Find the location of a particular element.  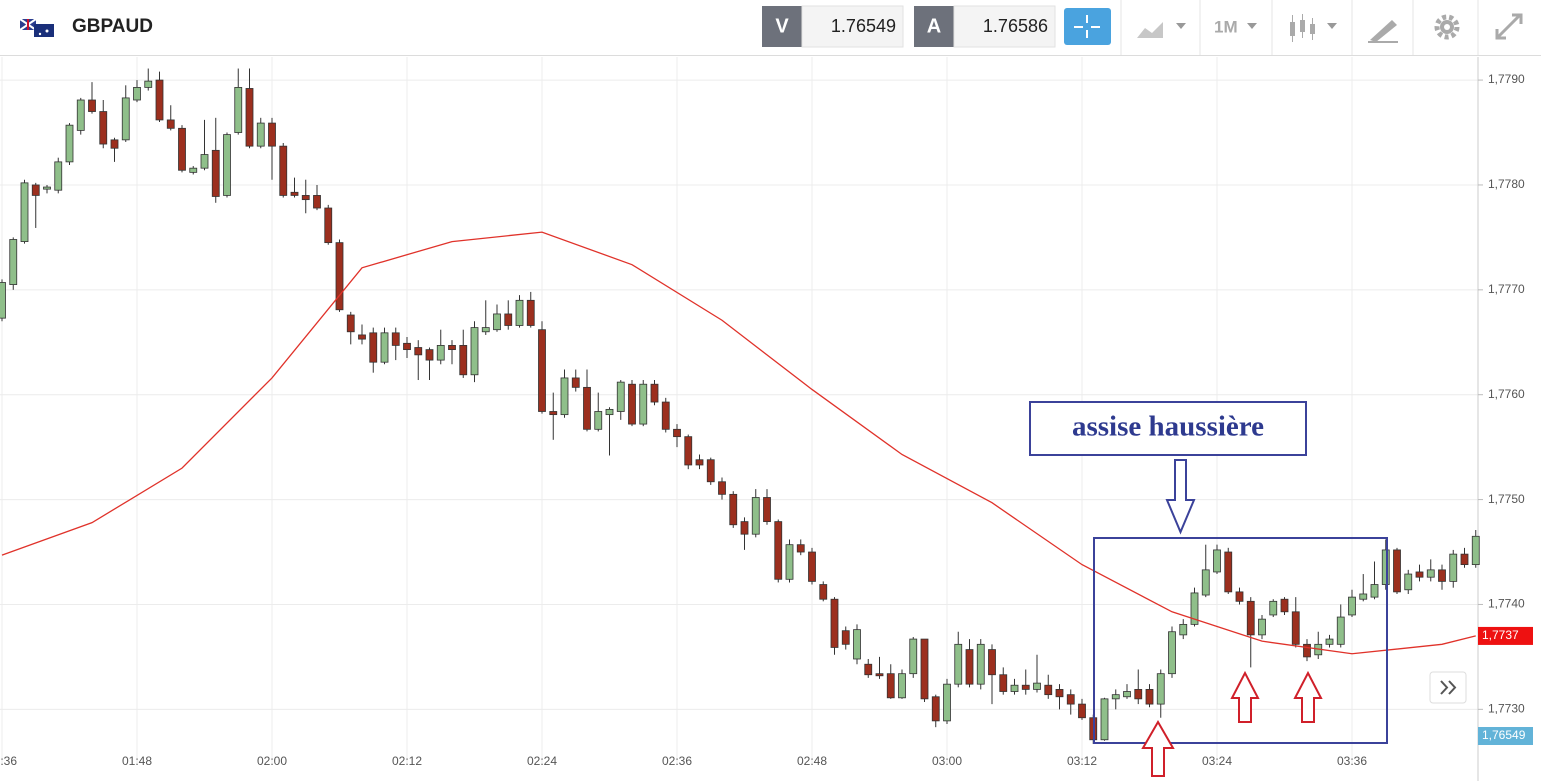

down-arrow is located at coordinates (1180, 497).